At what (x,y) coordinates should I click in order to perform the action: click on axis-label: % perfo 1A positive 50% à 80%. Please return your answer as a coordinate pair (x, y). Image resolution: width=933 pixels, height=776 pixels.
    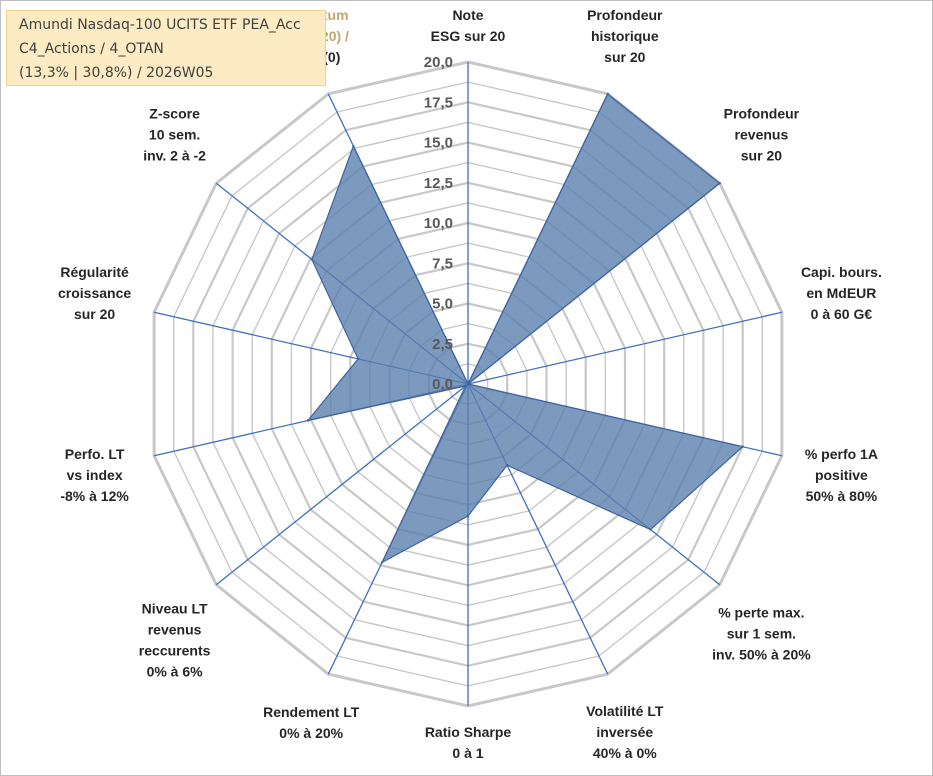
    Looking at the image, I should click on (841, 475).